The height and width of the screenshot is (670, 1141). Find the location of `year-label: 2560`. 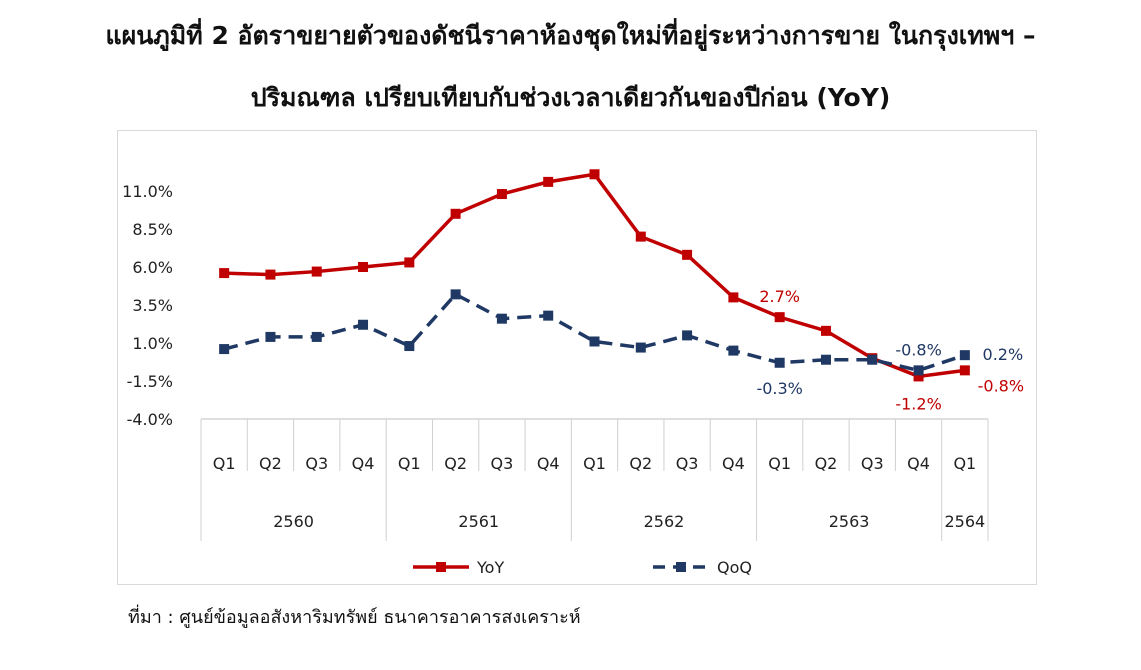

year-label: 2560 is located at coordinates (293, 521).